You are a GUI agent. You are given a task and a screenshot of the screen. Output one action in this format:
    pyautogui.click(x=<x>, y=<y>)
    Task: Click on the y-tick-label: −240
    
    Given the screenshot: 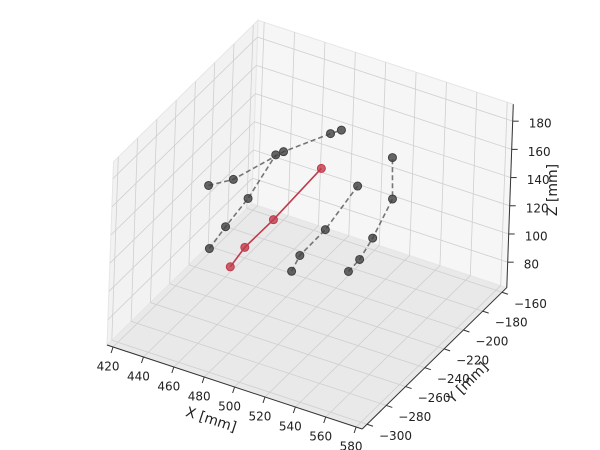 What is the action you would take?
    pyautogui.click(x=453, y=379)
    